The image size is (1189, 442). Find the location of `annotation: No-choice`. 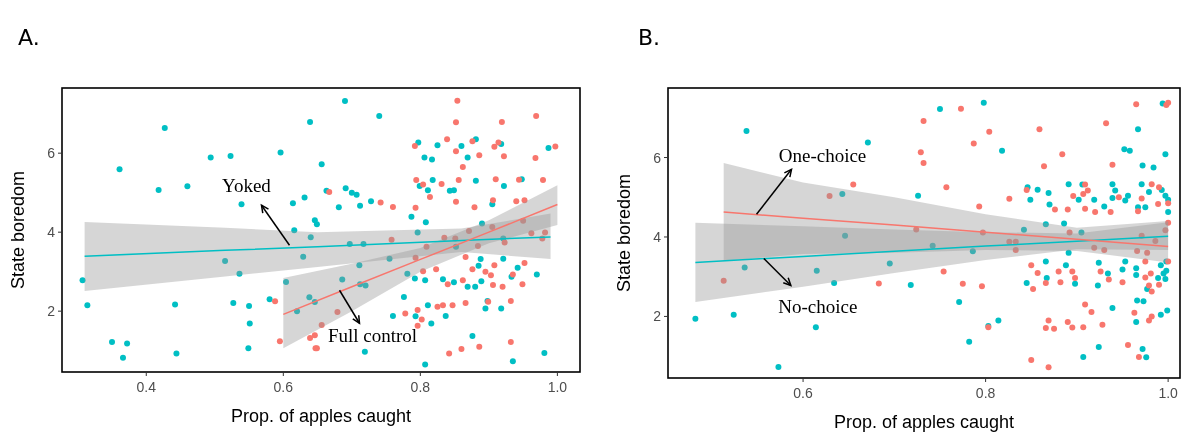

annotation: No-choice is located at coordinates (818, 307).